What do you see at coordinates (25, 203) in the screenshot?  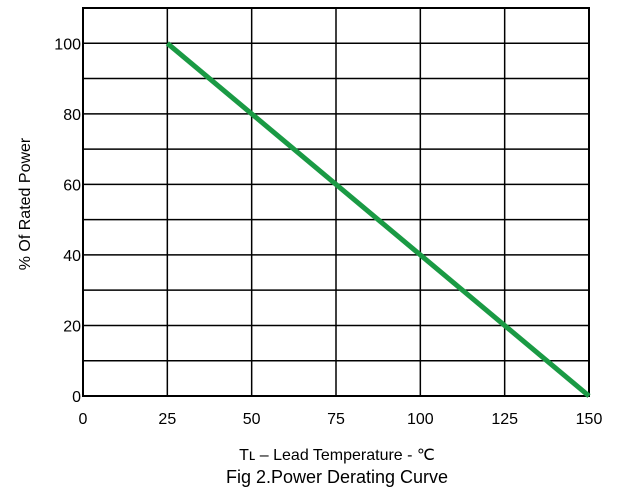 I see `y-axis-label: % Of Rated Power` at bounding box center [25, 203].